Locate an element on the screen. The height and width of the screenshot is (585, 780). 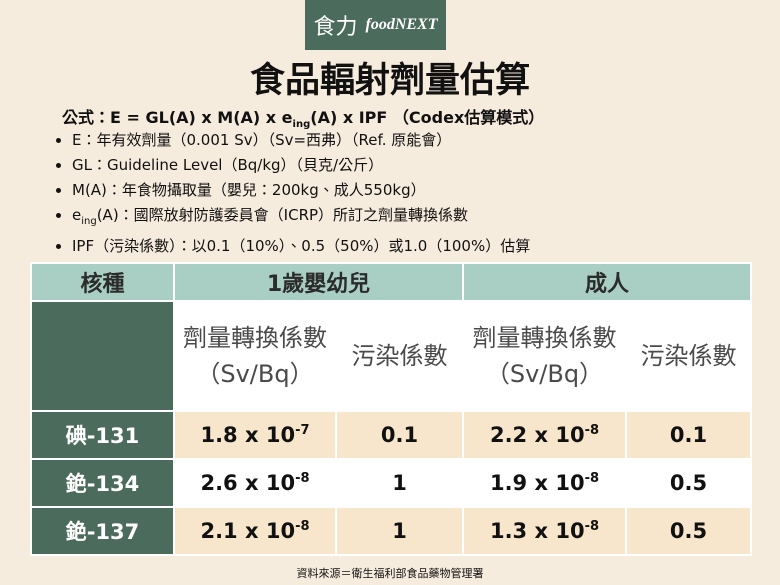
dcf-base: 2.2 x 10 is located at coordinates (537, 435).